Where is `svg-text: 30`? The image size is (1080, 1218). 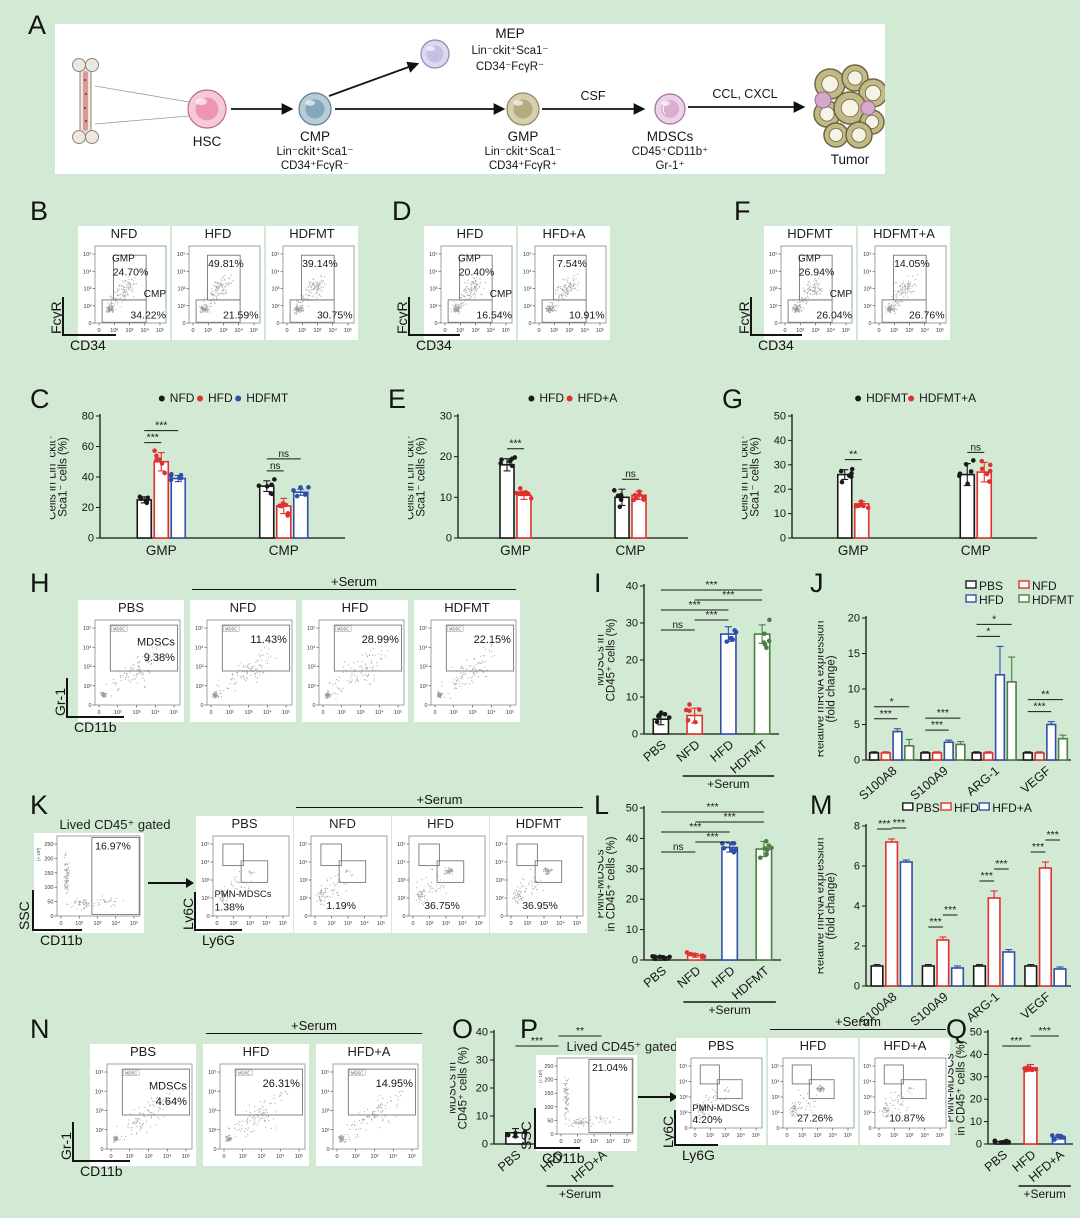 svg-text: 30 is located at coordinates (976, 1077).